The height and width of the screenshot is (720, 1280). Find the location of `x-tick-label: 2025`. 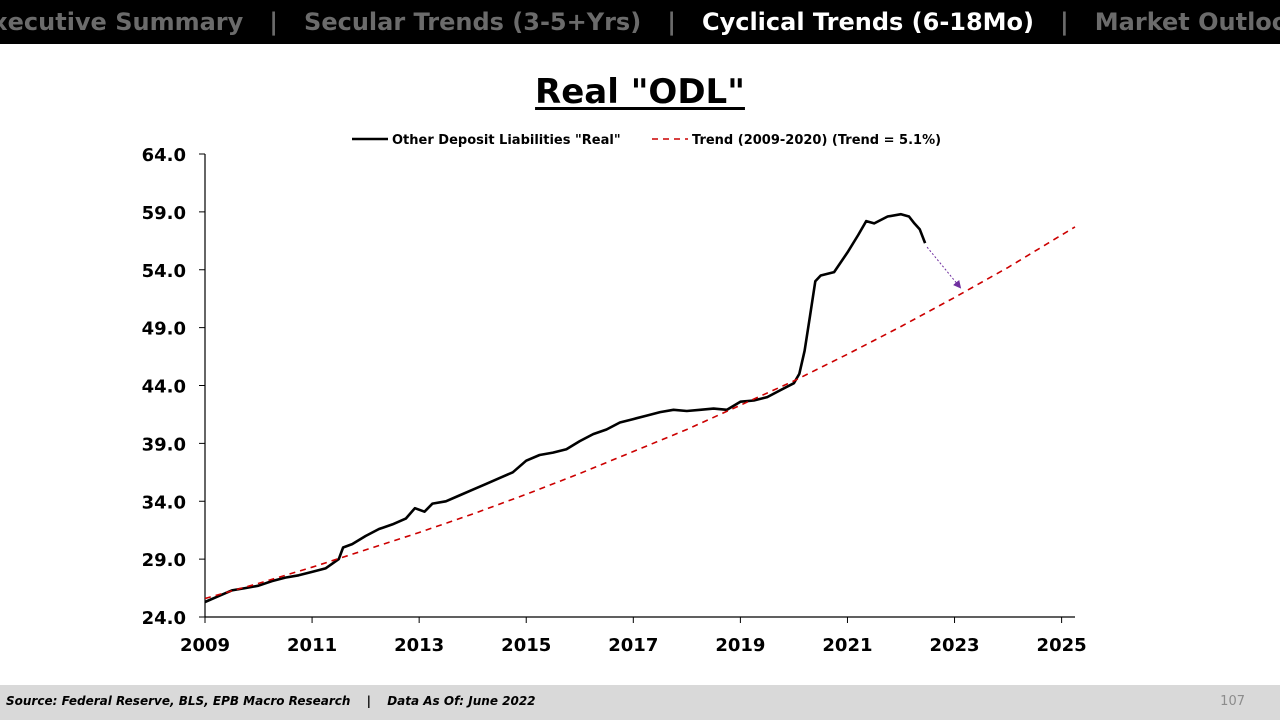

x-tick-label: 2025 is located at coordinates (1062, 645).